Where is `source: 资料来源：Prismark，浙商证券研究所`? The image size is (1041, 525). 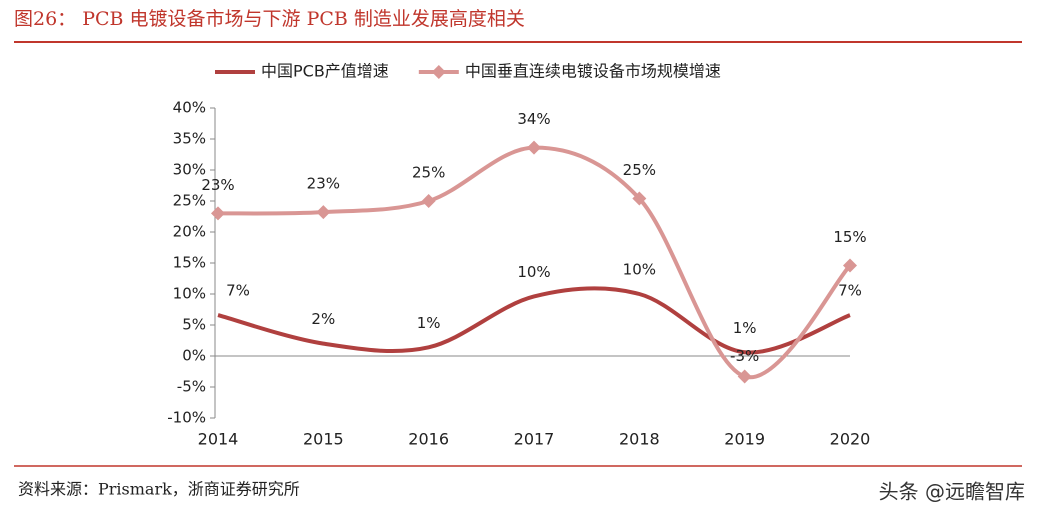 source: 资料来源：Prismark，浙商证券研究所 is located at coordinates (159, 489).